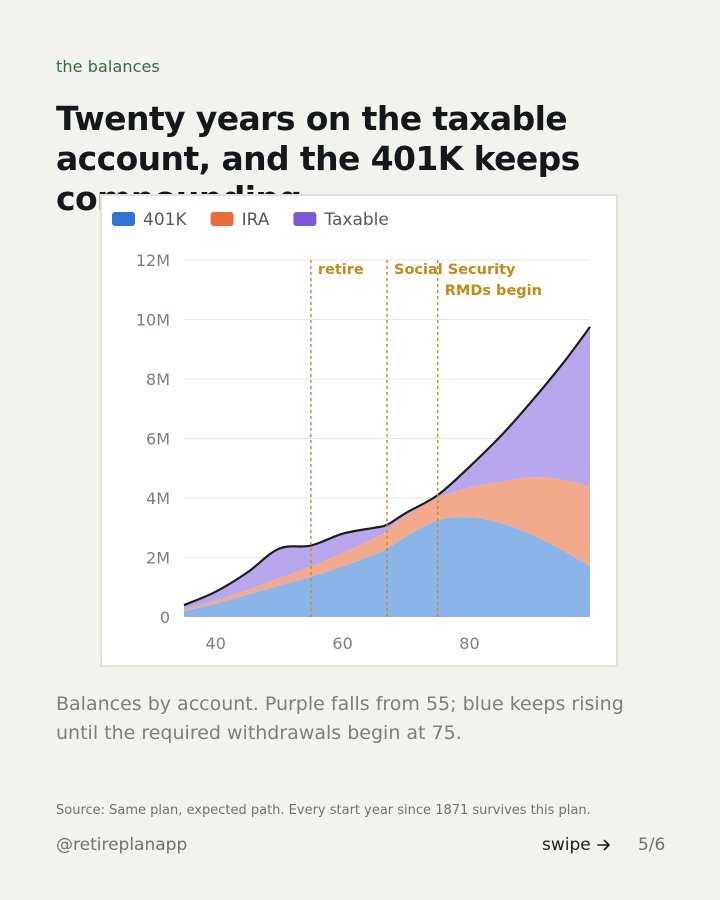  Describe the element at coordinates (158, 379) in the screenshot. I see `y-tick-label: 8M` at that location.